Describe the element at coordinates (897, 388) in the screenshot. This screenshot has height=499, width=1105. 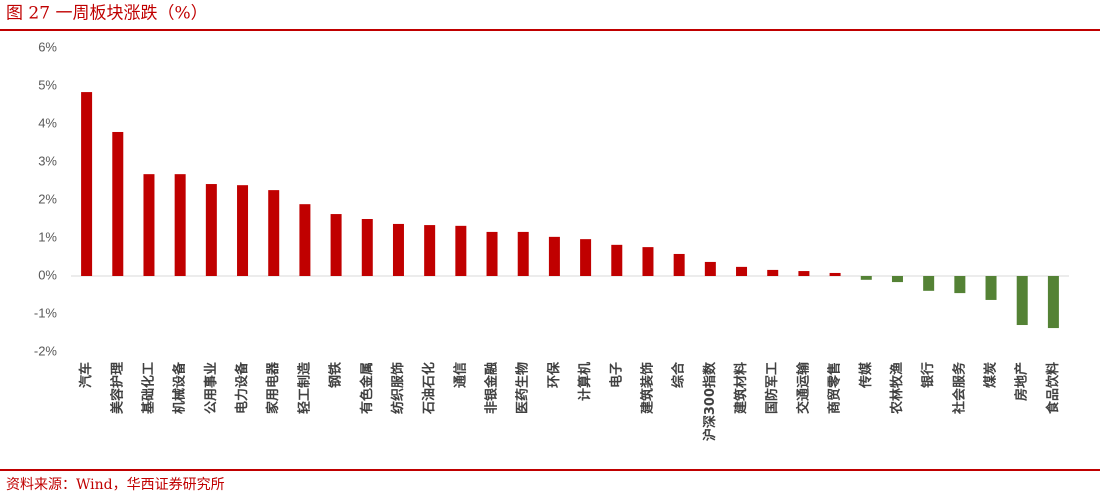
I see `x-tick-label: 农林牧渔` at that location.